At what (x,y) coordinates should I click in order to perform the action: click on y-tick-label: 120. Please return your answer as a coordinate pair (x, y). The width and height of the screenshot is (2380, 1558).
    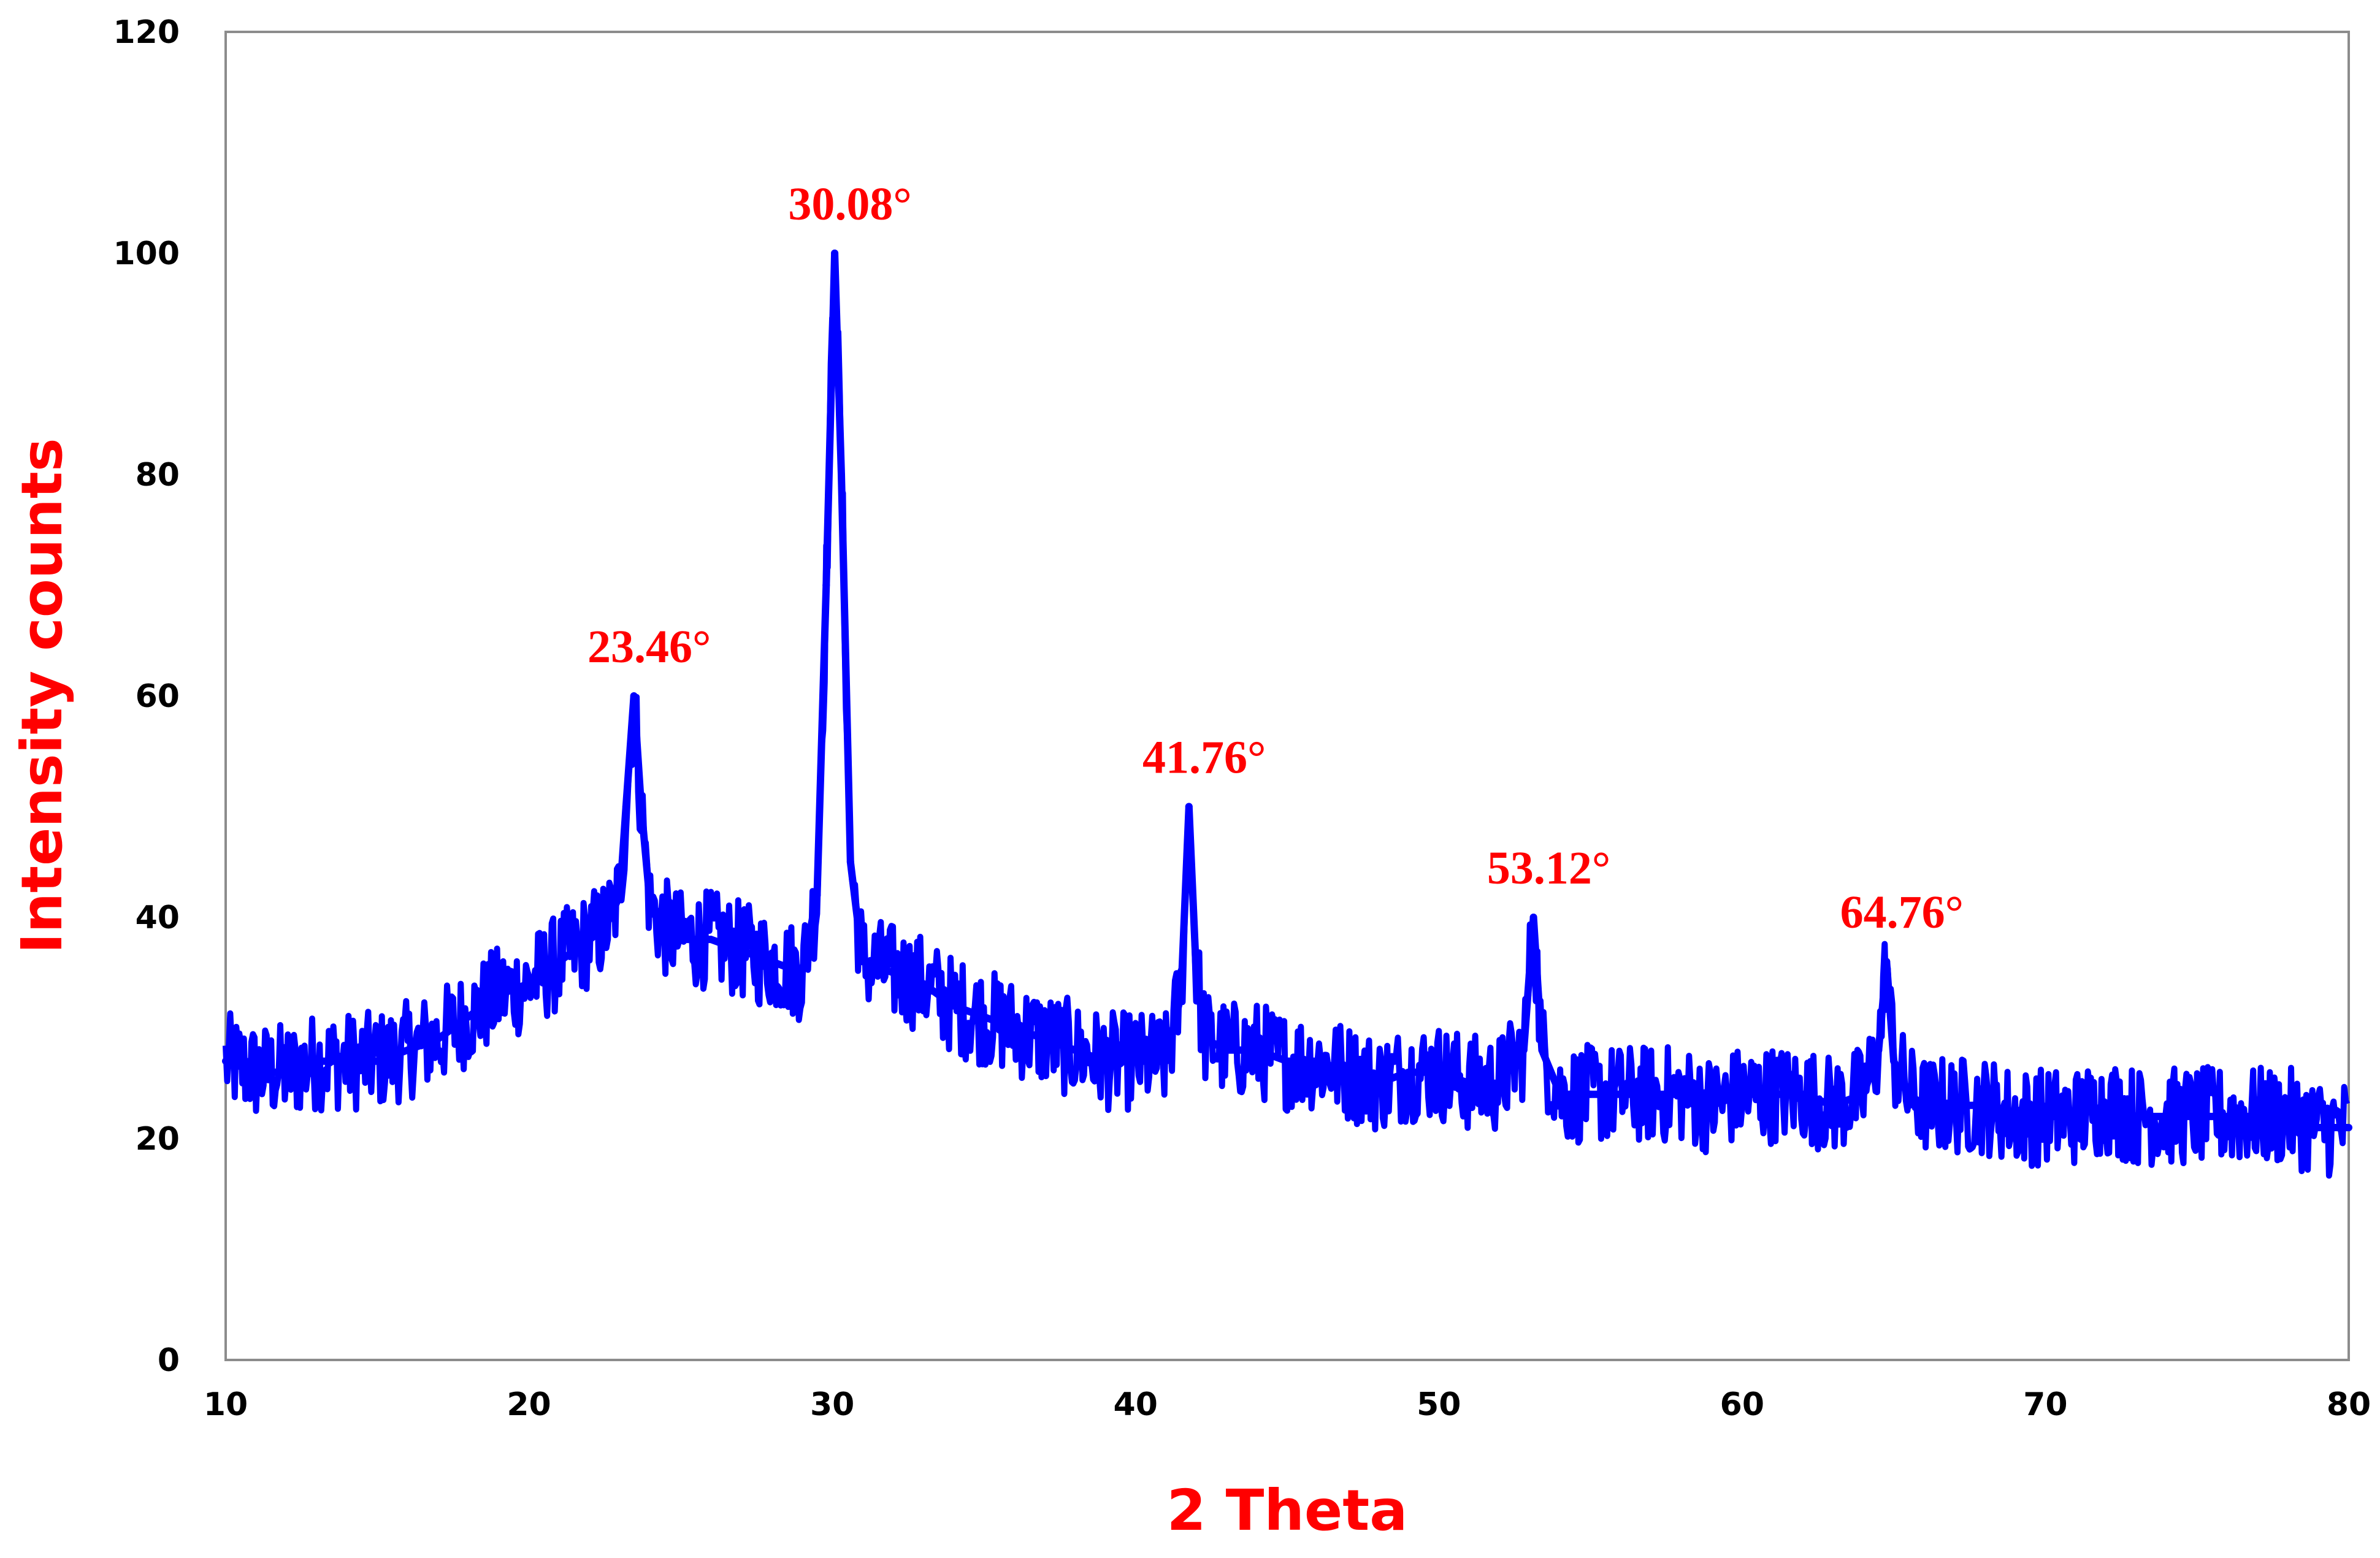
    Looking at the image, I should click on (146, 32).